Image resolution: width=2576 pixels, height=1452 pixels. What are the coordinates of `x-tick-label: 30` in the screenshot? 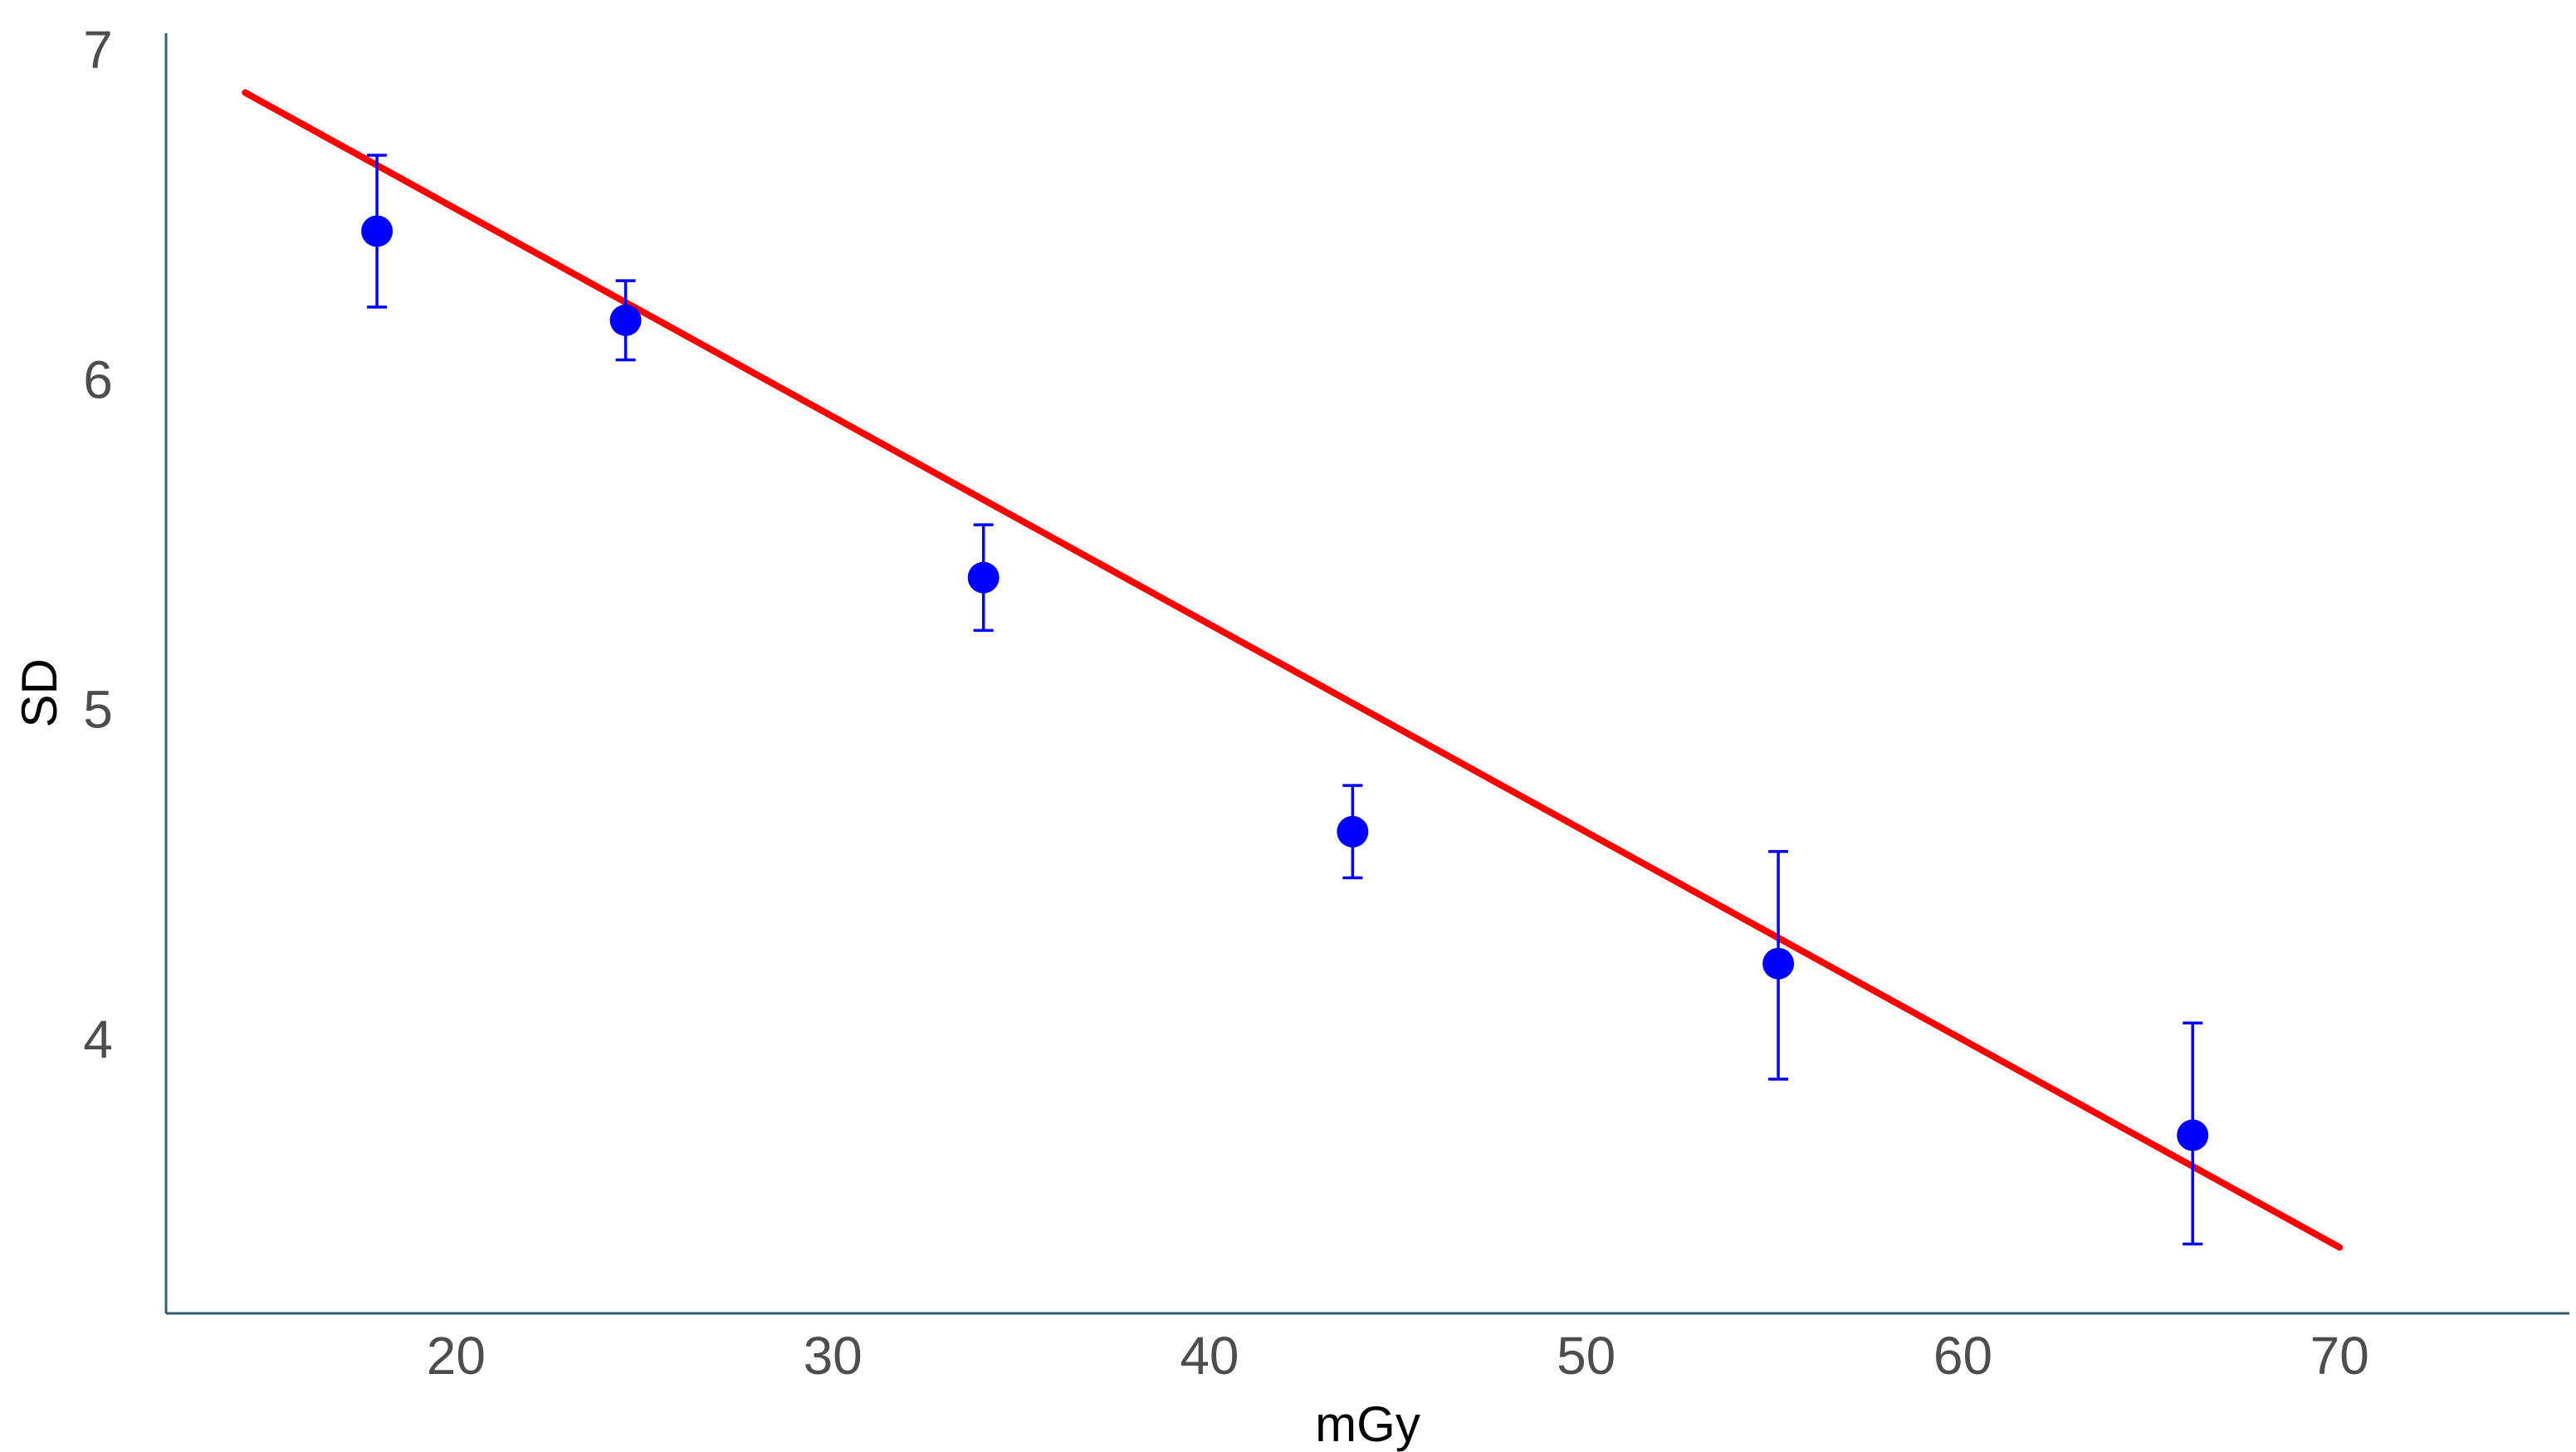 It's located at (833, 1356).